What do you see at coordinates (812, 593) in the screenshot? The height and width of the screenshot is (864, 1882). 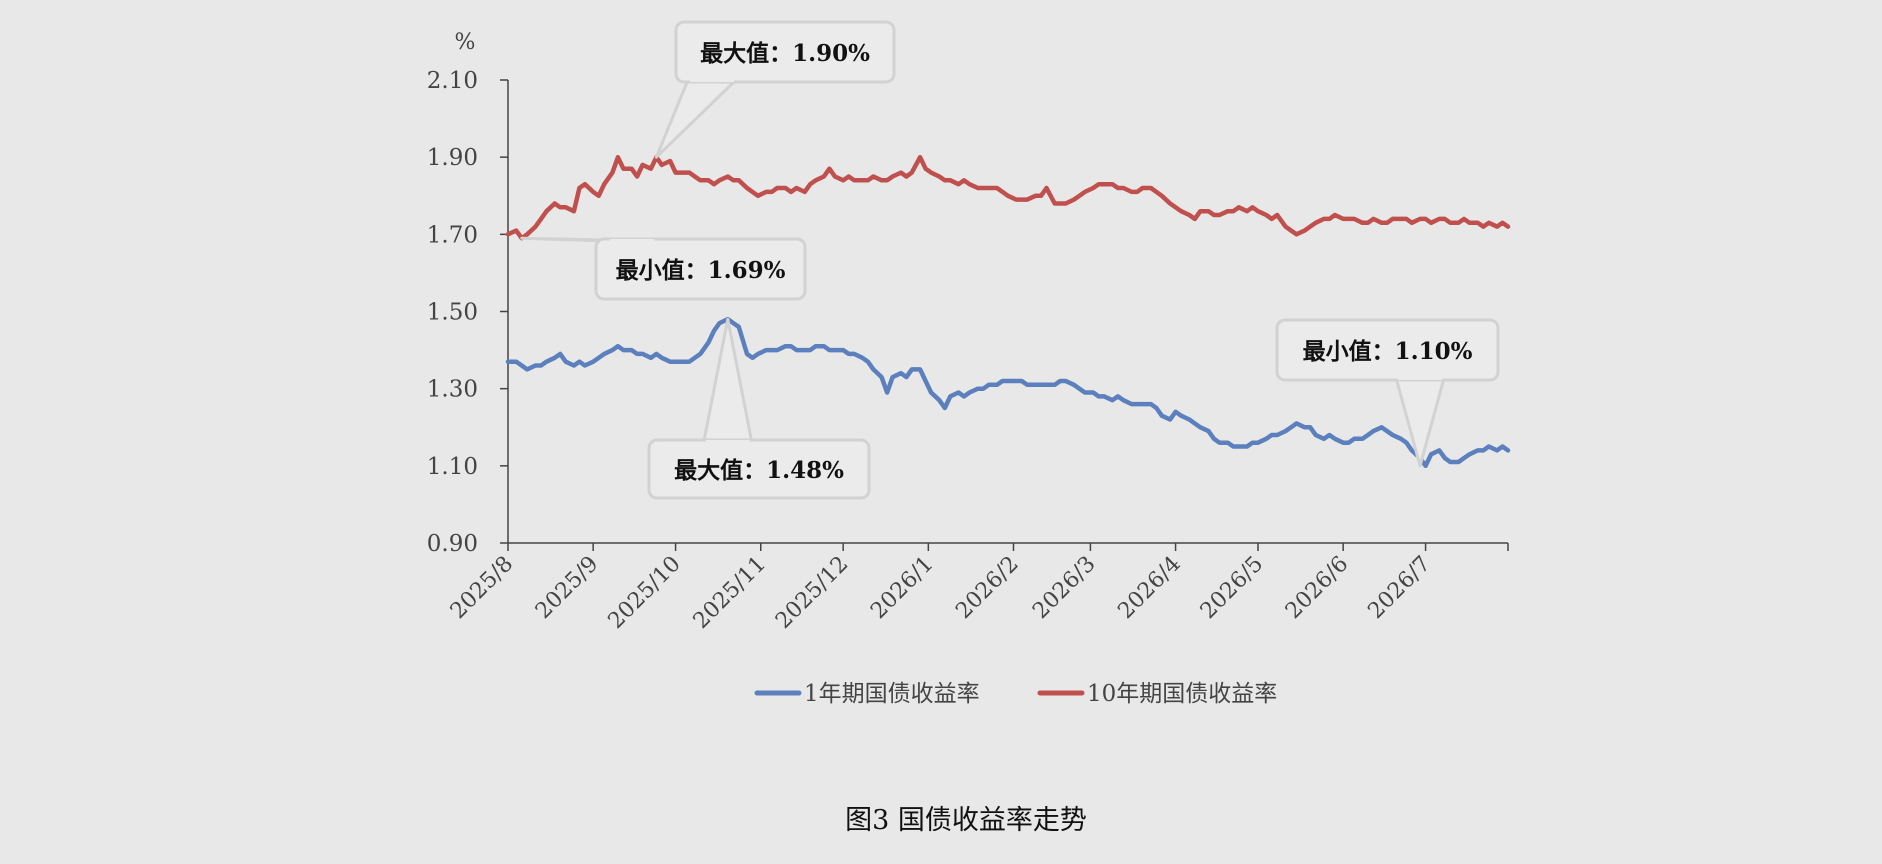 I see `x-tick-label: 2025/12` at bounding box center [812, 593].